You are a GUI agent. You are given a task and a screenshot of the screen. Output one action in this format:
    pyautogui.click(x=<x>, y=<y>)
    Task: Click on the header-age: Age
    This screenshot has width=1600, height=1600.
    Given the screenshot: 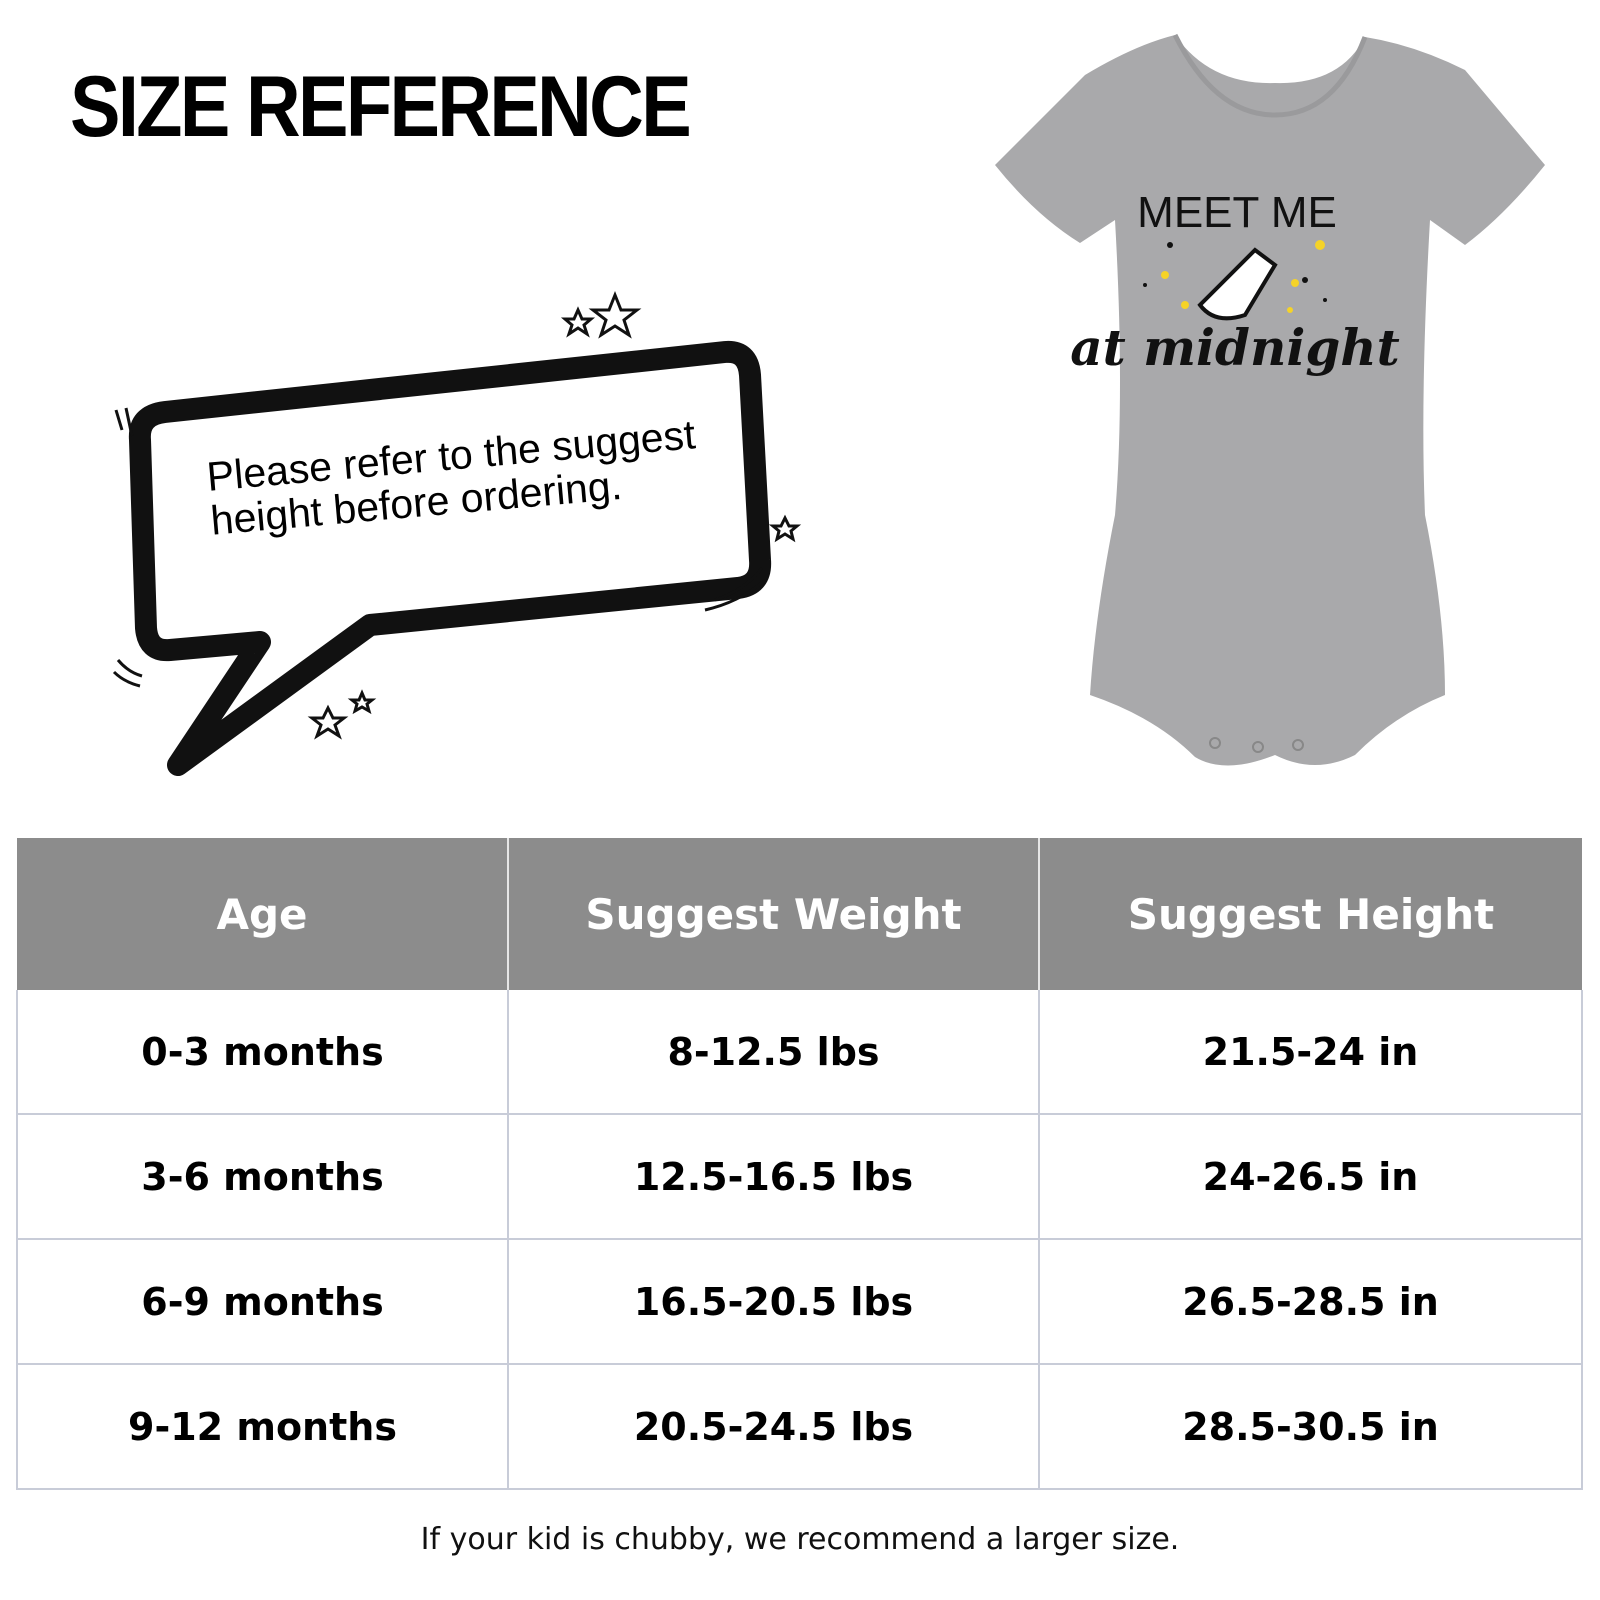 What is the action you would take?
    pyautogui.click(x=263, y=914)
    